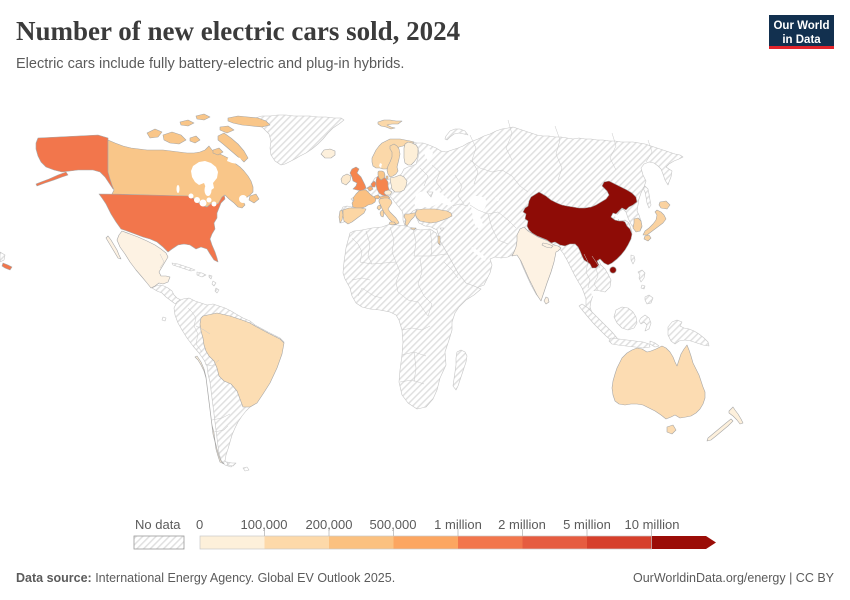 The image size is (850, 600). Describe the element at coordinates (329, 524) in the screenshot. I see `svg-text: 200,000` at that location.